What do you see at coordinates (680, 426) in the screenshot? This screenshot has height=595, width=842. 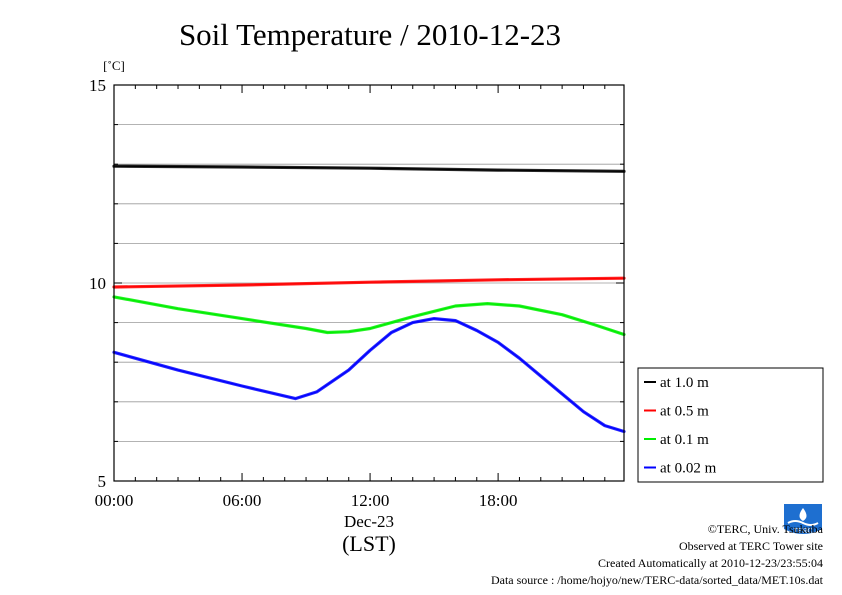 I see `legend: at 1.0 m at 0.5 m at 0.1 m at 0.02 m` at bounding box center [680, 426].